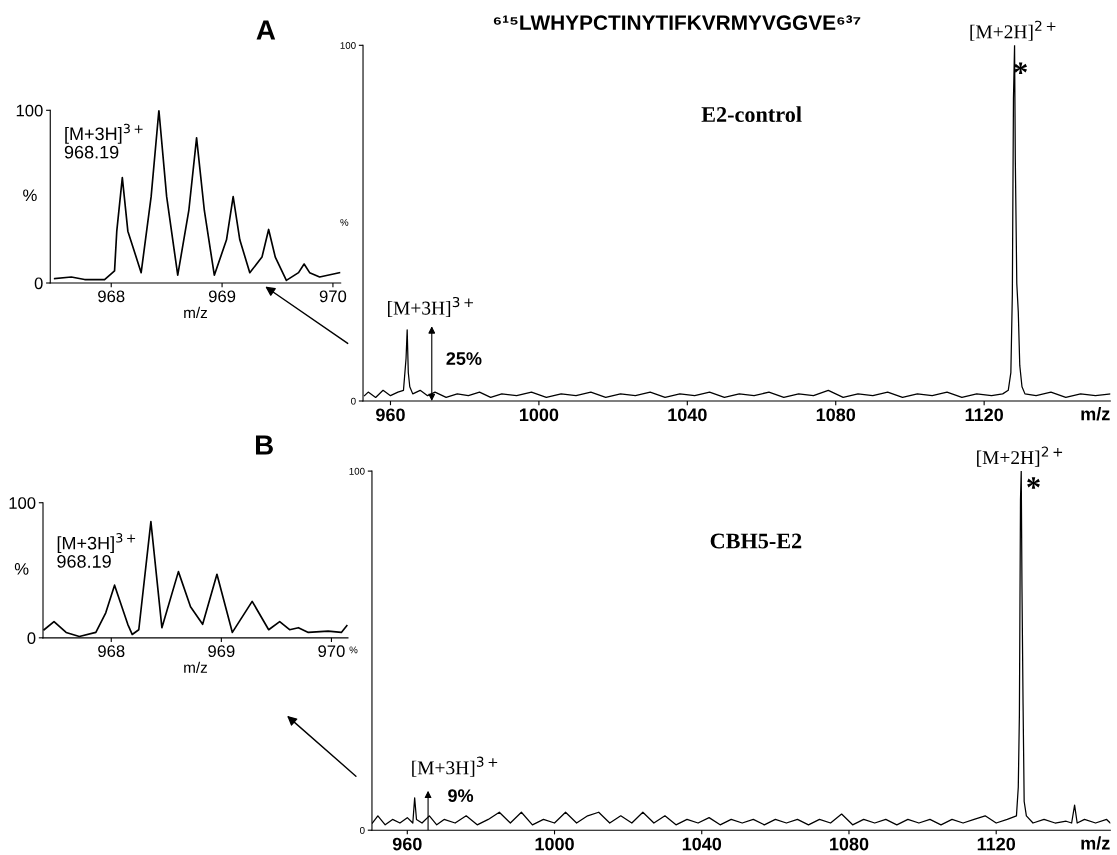  Describe the element at coordinates (266, 30) in the screenshot. I see `text: A` at that location.